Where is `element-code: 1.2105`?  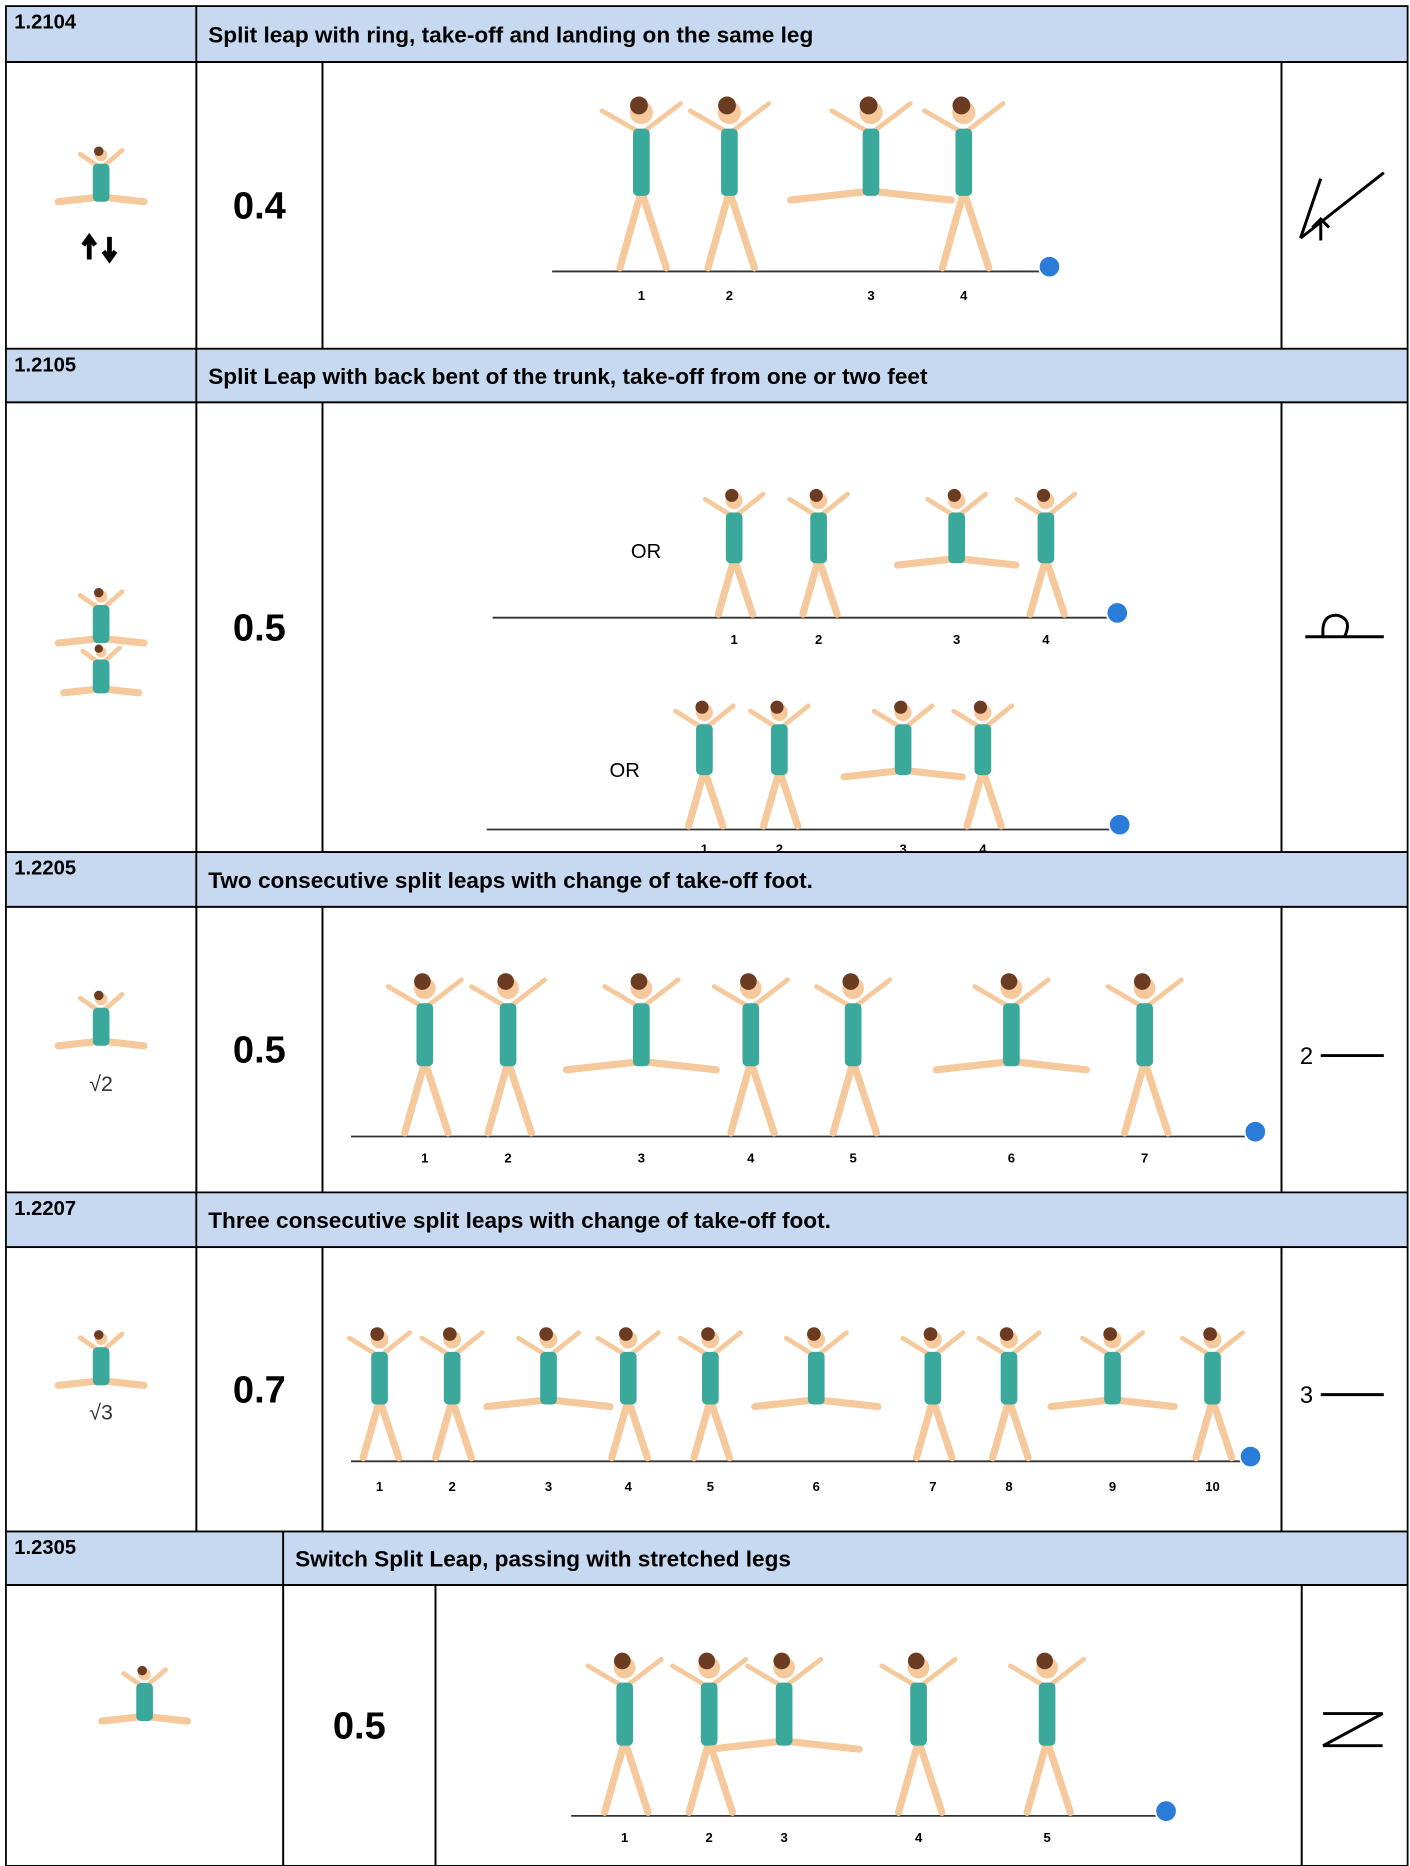
element-code: 1.2105 is located at coordinates (45, 365).